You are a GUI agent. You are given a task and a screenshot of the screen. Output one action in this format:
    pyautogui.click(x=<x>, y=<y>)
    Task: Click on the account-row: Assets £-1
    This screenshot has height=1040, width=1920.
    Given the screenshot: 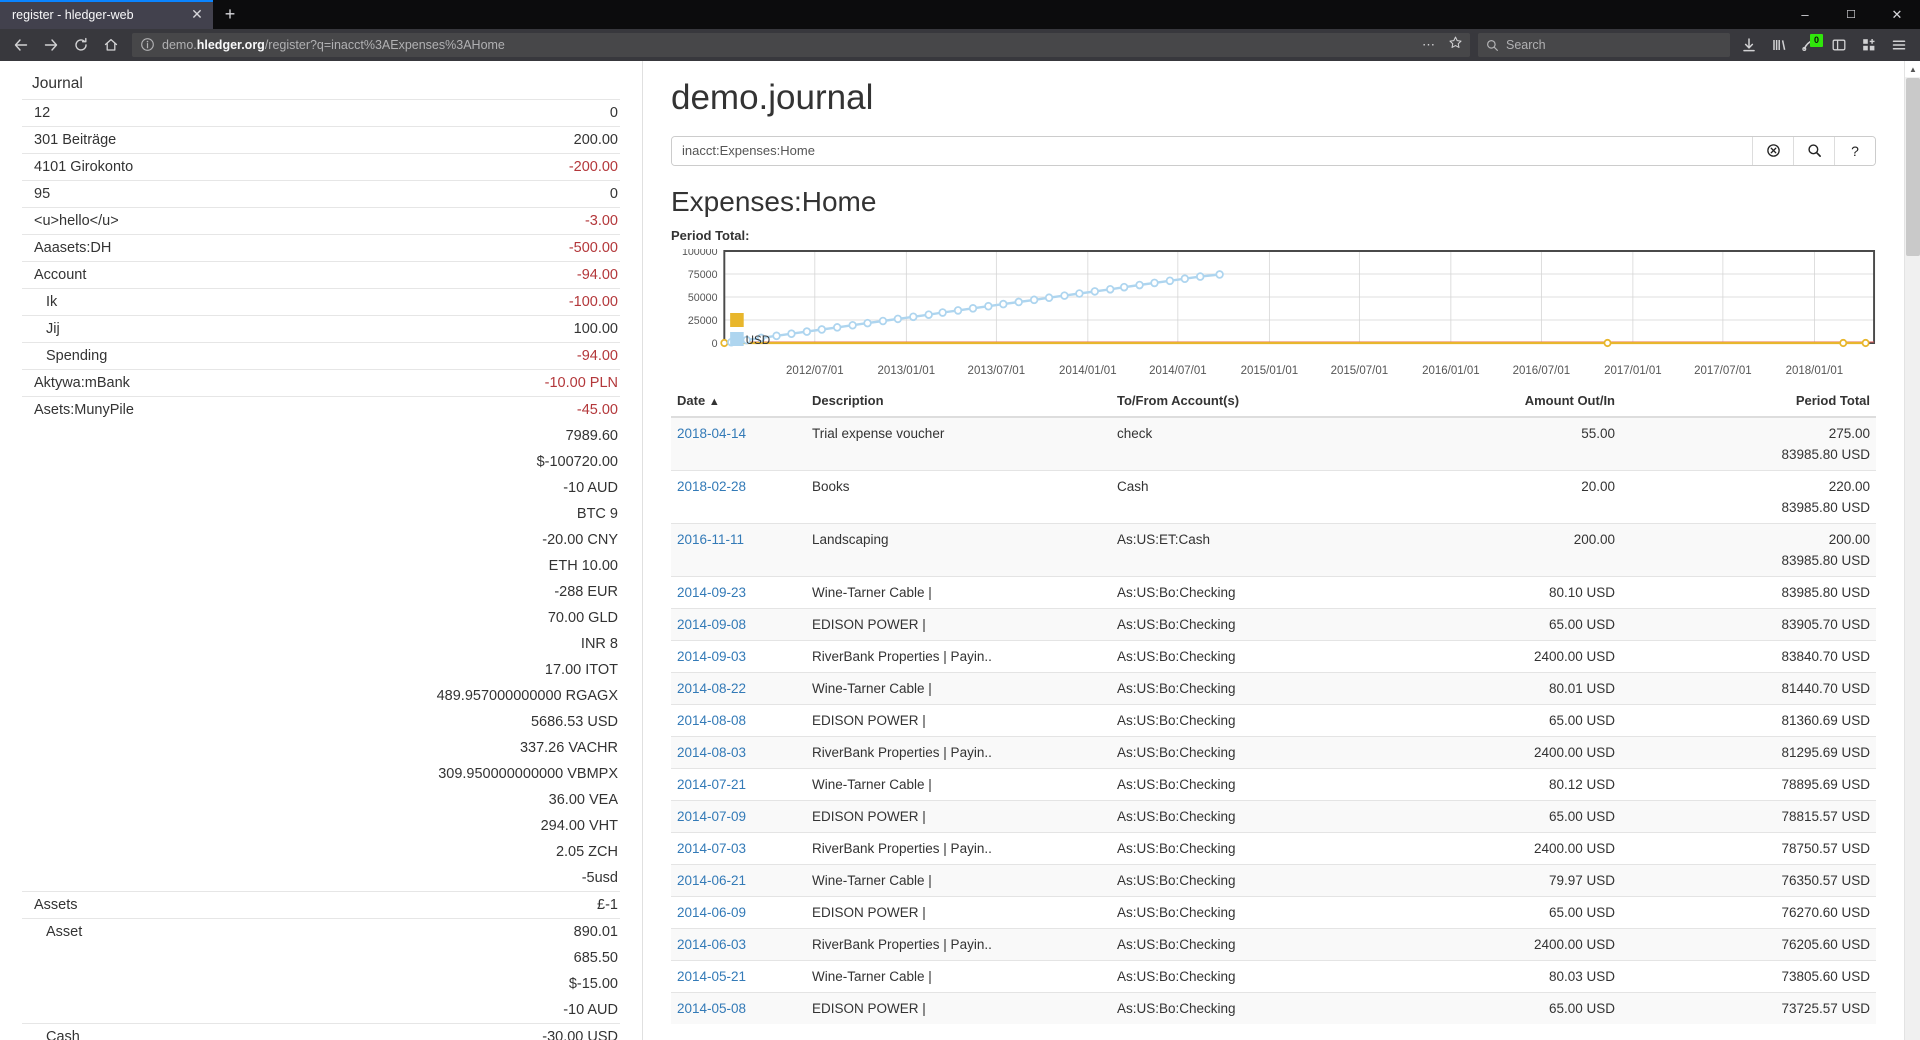 What is the action you would take?
    pyautogui.click(x=321, y=905)
    